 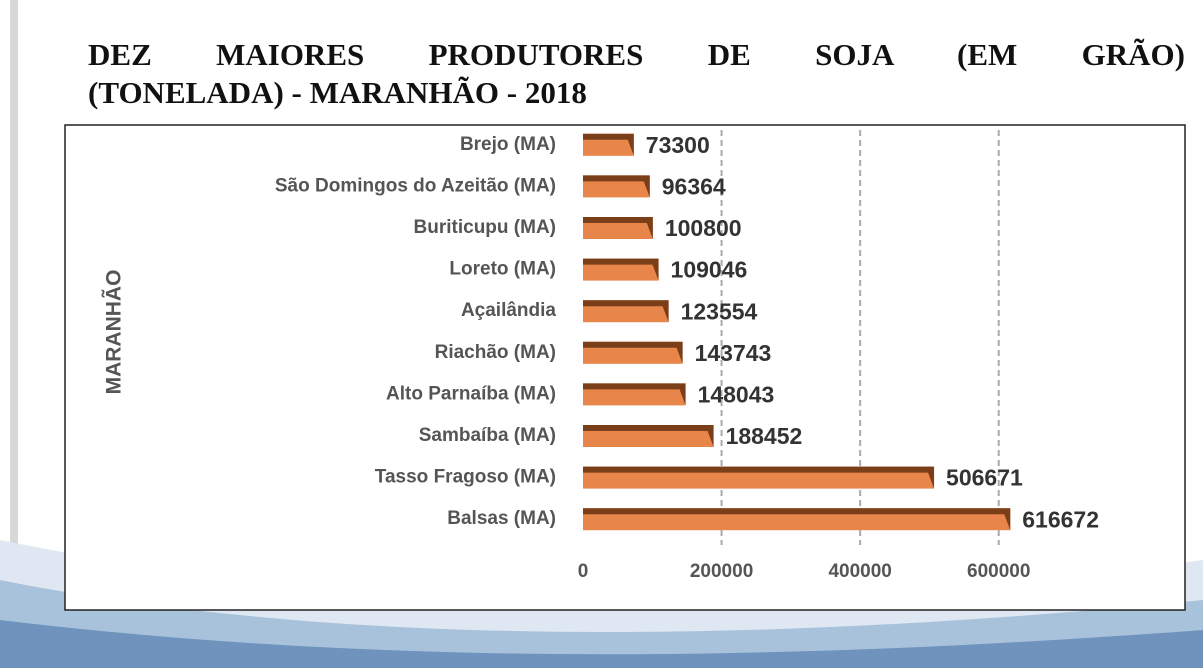 What do you see at coordinates (678, 145) in the screenshot?
I see `value-label: 73300` at bounding box center [678, 145].